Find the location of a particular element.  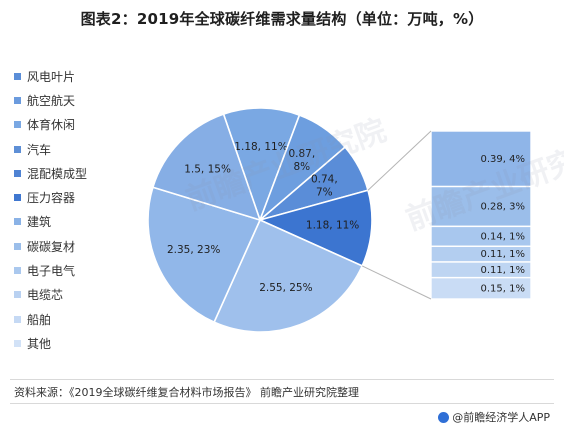

pie-data-label-value: 0.87, is located at coordinates (301, 154).